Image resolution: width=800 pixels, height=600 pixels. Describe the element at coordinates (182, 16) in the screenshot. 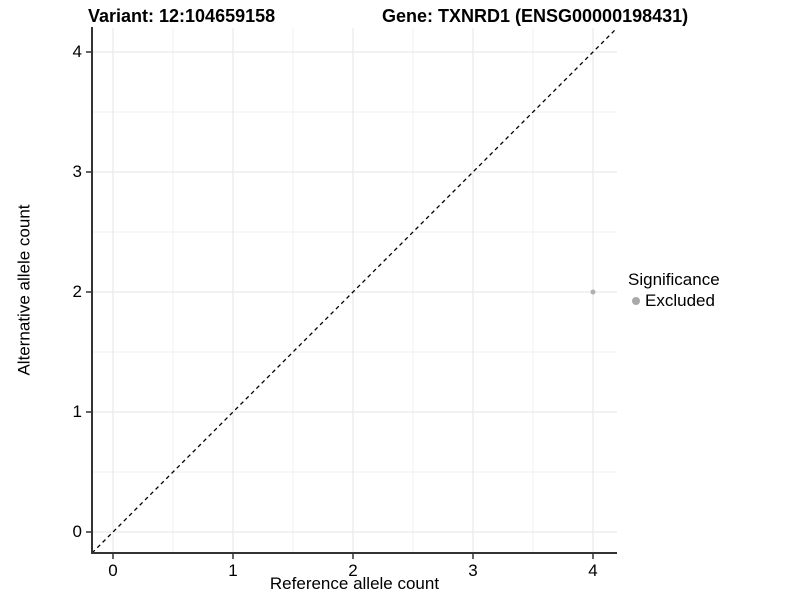

I see `plot-title-variant: Variant: 12:104659158` at that location.